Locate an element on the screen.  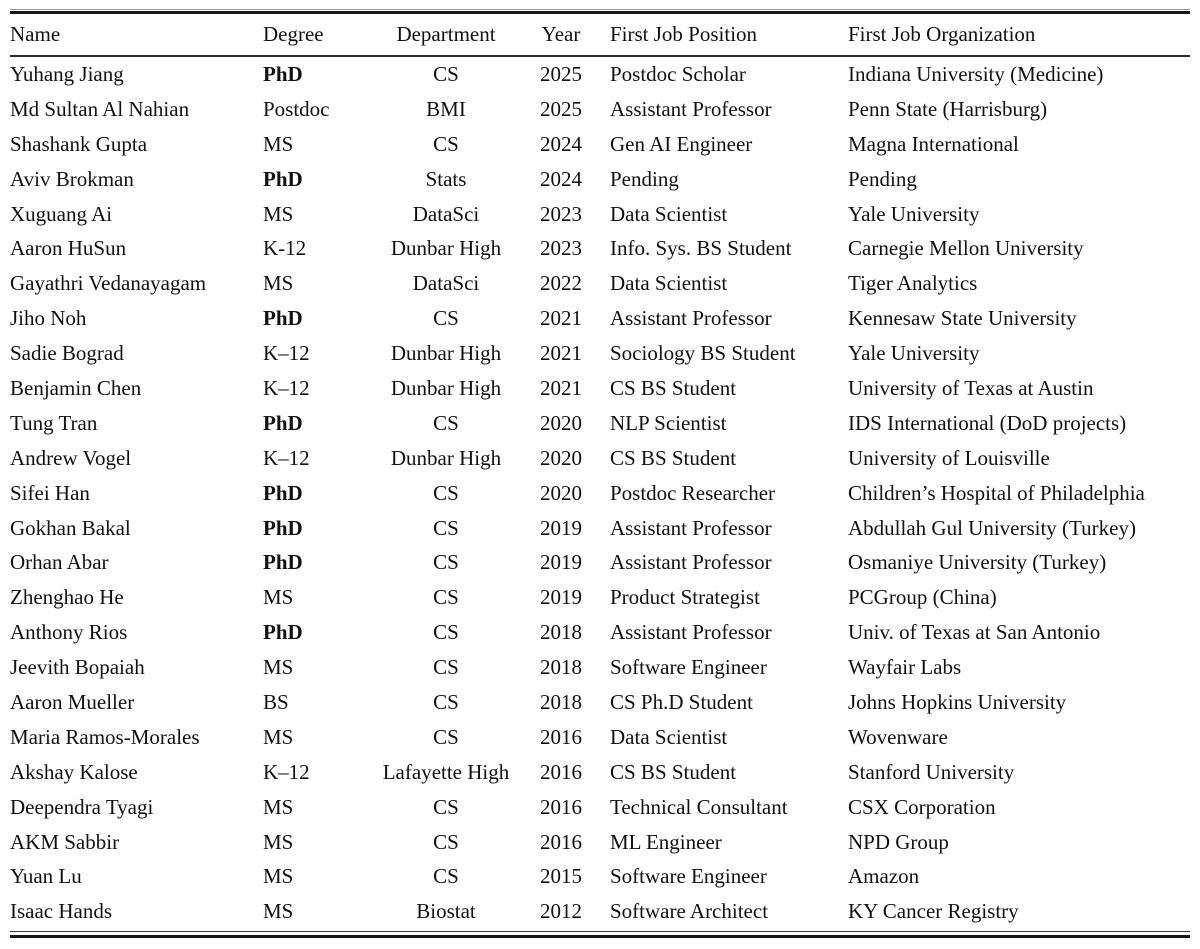
cell-organization: NPD Group is located at coordinates (898, 841).